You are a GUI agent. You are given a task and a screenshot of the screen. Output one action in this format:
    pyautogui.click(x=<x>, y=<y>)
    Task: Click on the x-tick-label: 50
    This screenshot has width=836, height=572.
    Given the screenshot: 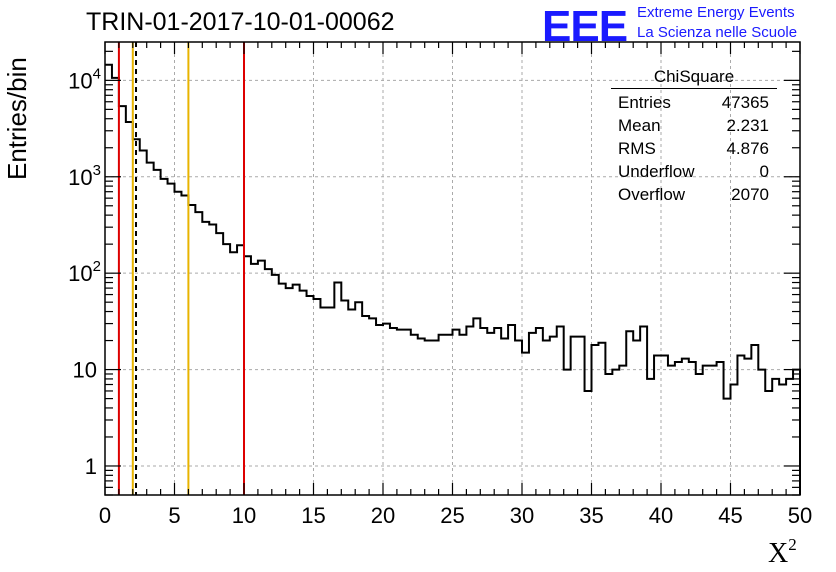 What is the action you would take?
    pyautogui.click(x=800, y=515)
    